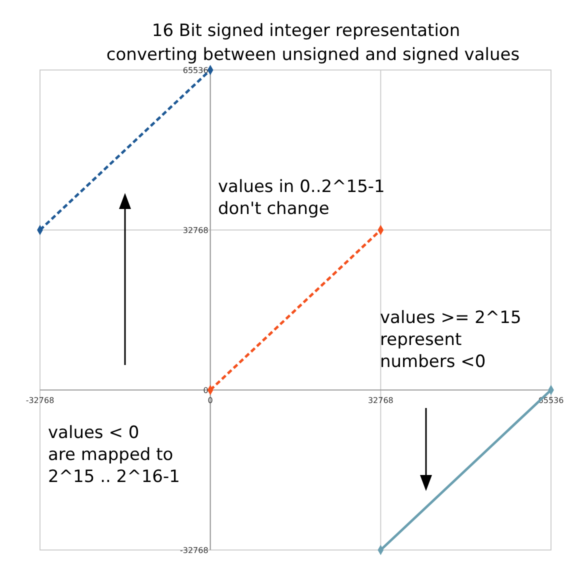 The image size is (582, 573). I want to click on y-tick-label: 0, so click(205, 390).